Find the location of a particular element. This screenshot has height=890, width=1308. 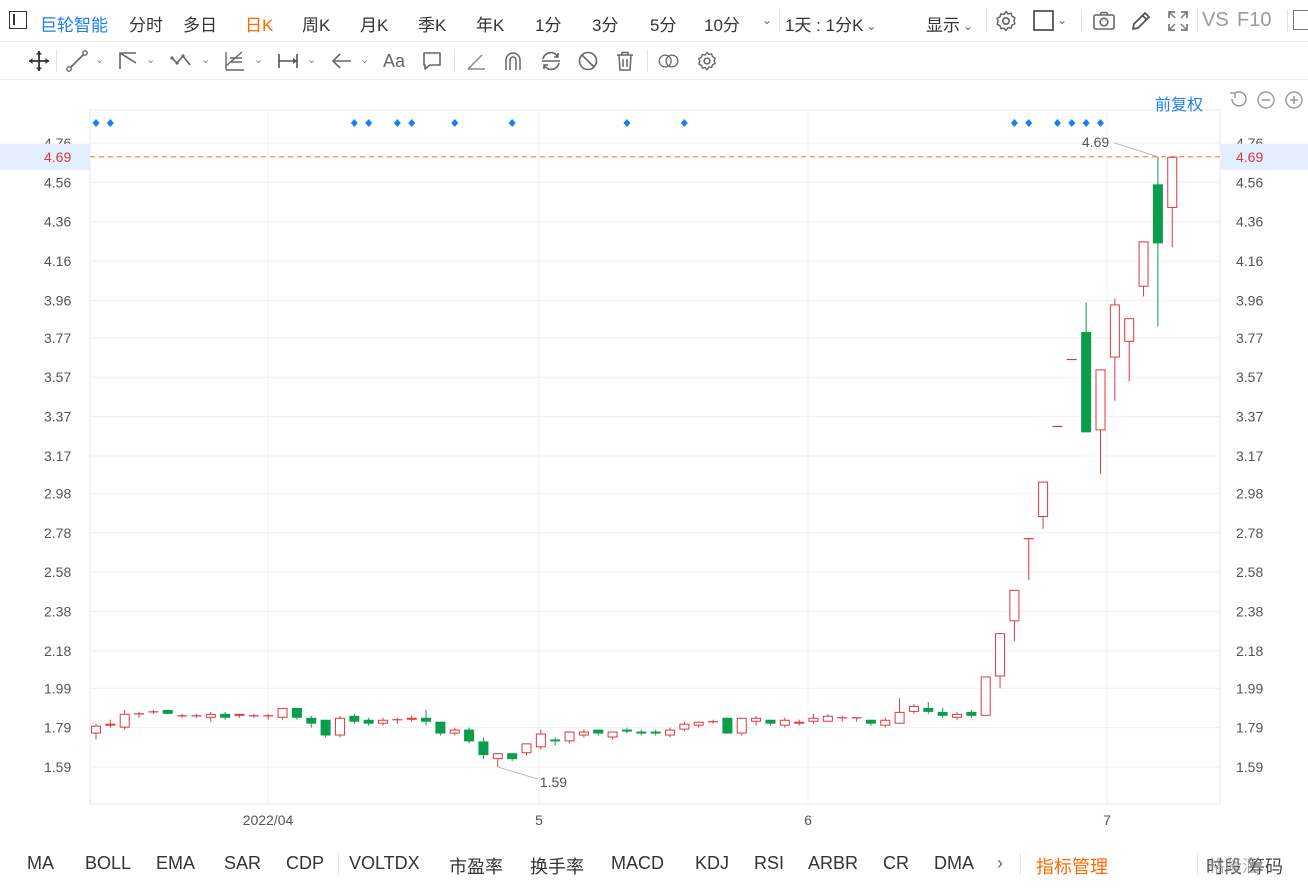

move-cross-arrows-icon is located at coordinates (39, 61).